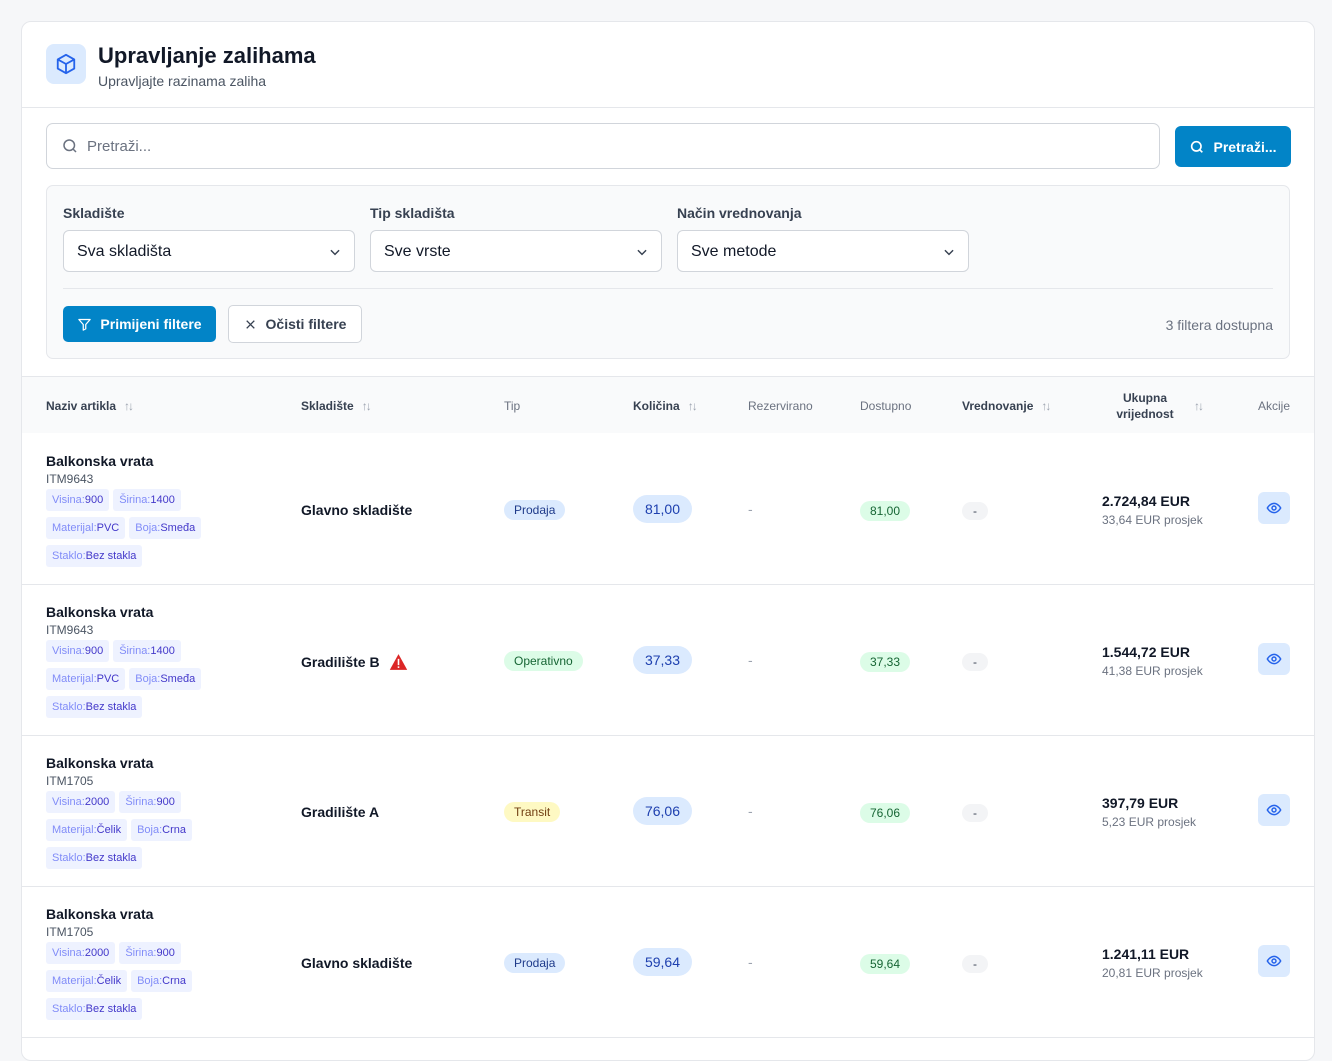 This screenshot has width=1332, height=1061. Describe the element at coordinates (151, 324) in the screenshot. I see `apply-filters-label: Primijeni filtere` at that location.